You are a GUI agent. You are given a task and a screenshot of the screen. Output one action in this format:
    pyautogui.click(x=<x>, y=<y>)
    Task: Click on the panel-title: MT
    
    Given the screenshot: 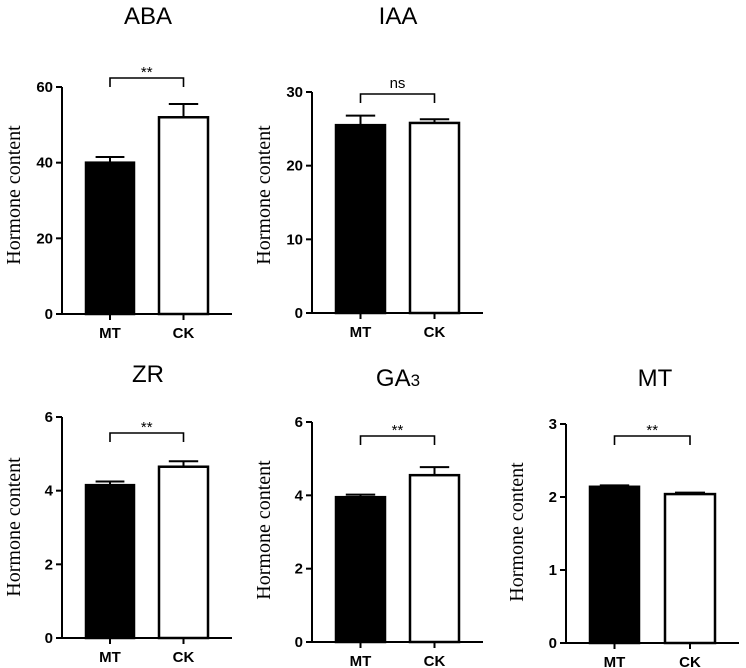 What is the action you would take?
    pyautogui.click(x=655, y=378)
    